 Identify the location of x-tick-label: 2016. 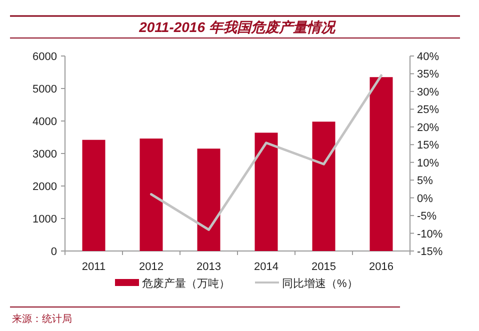
(381, 267).